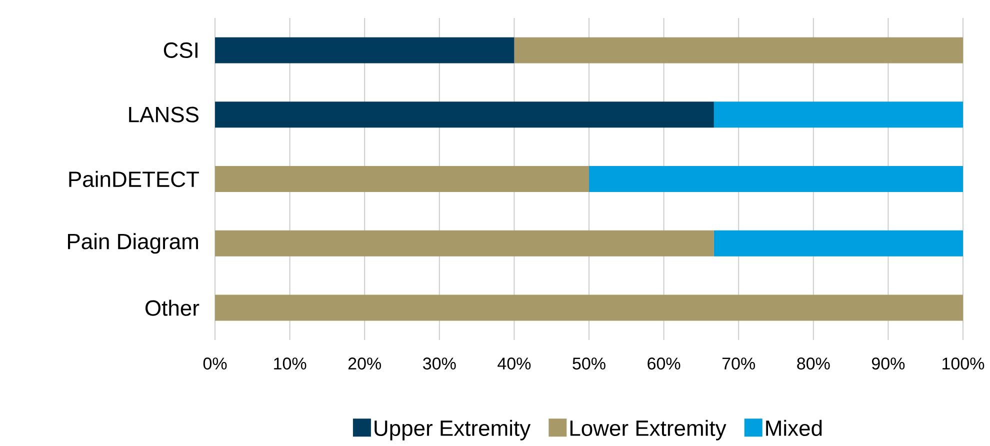 The height and width of the screenshot is (446, 990). Describe the element at coordinates (439, 364) in the screenshot. I see `x-tick-label: 30%` at that location.